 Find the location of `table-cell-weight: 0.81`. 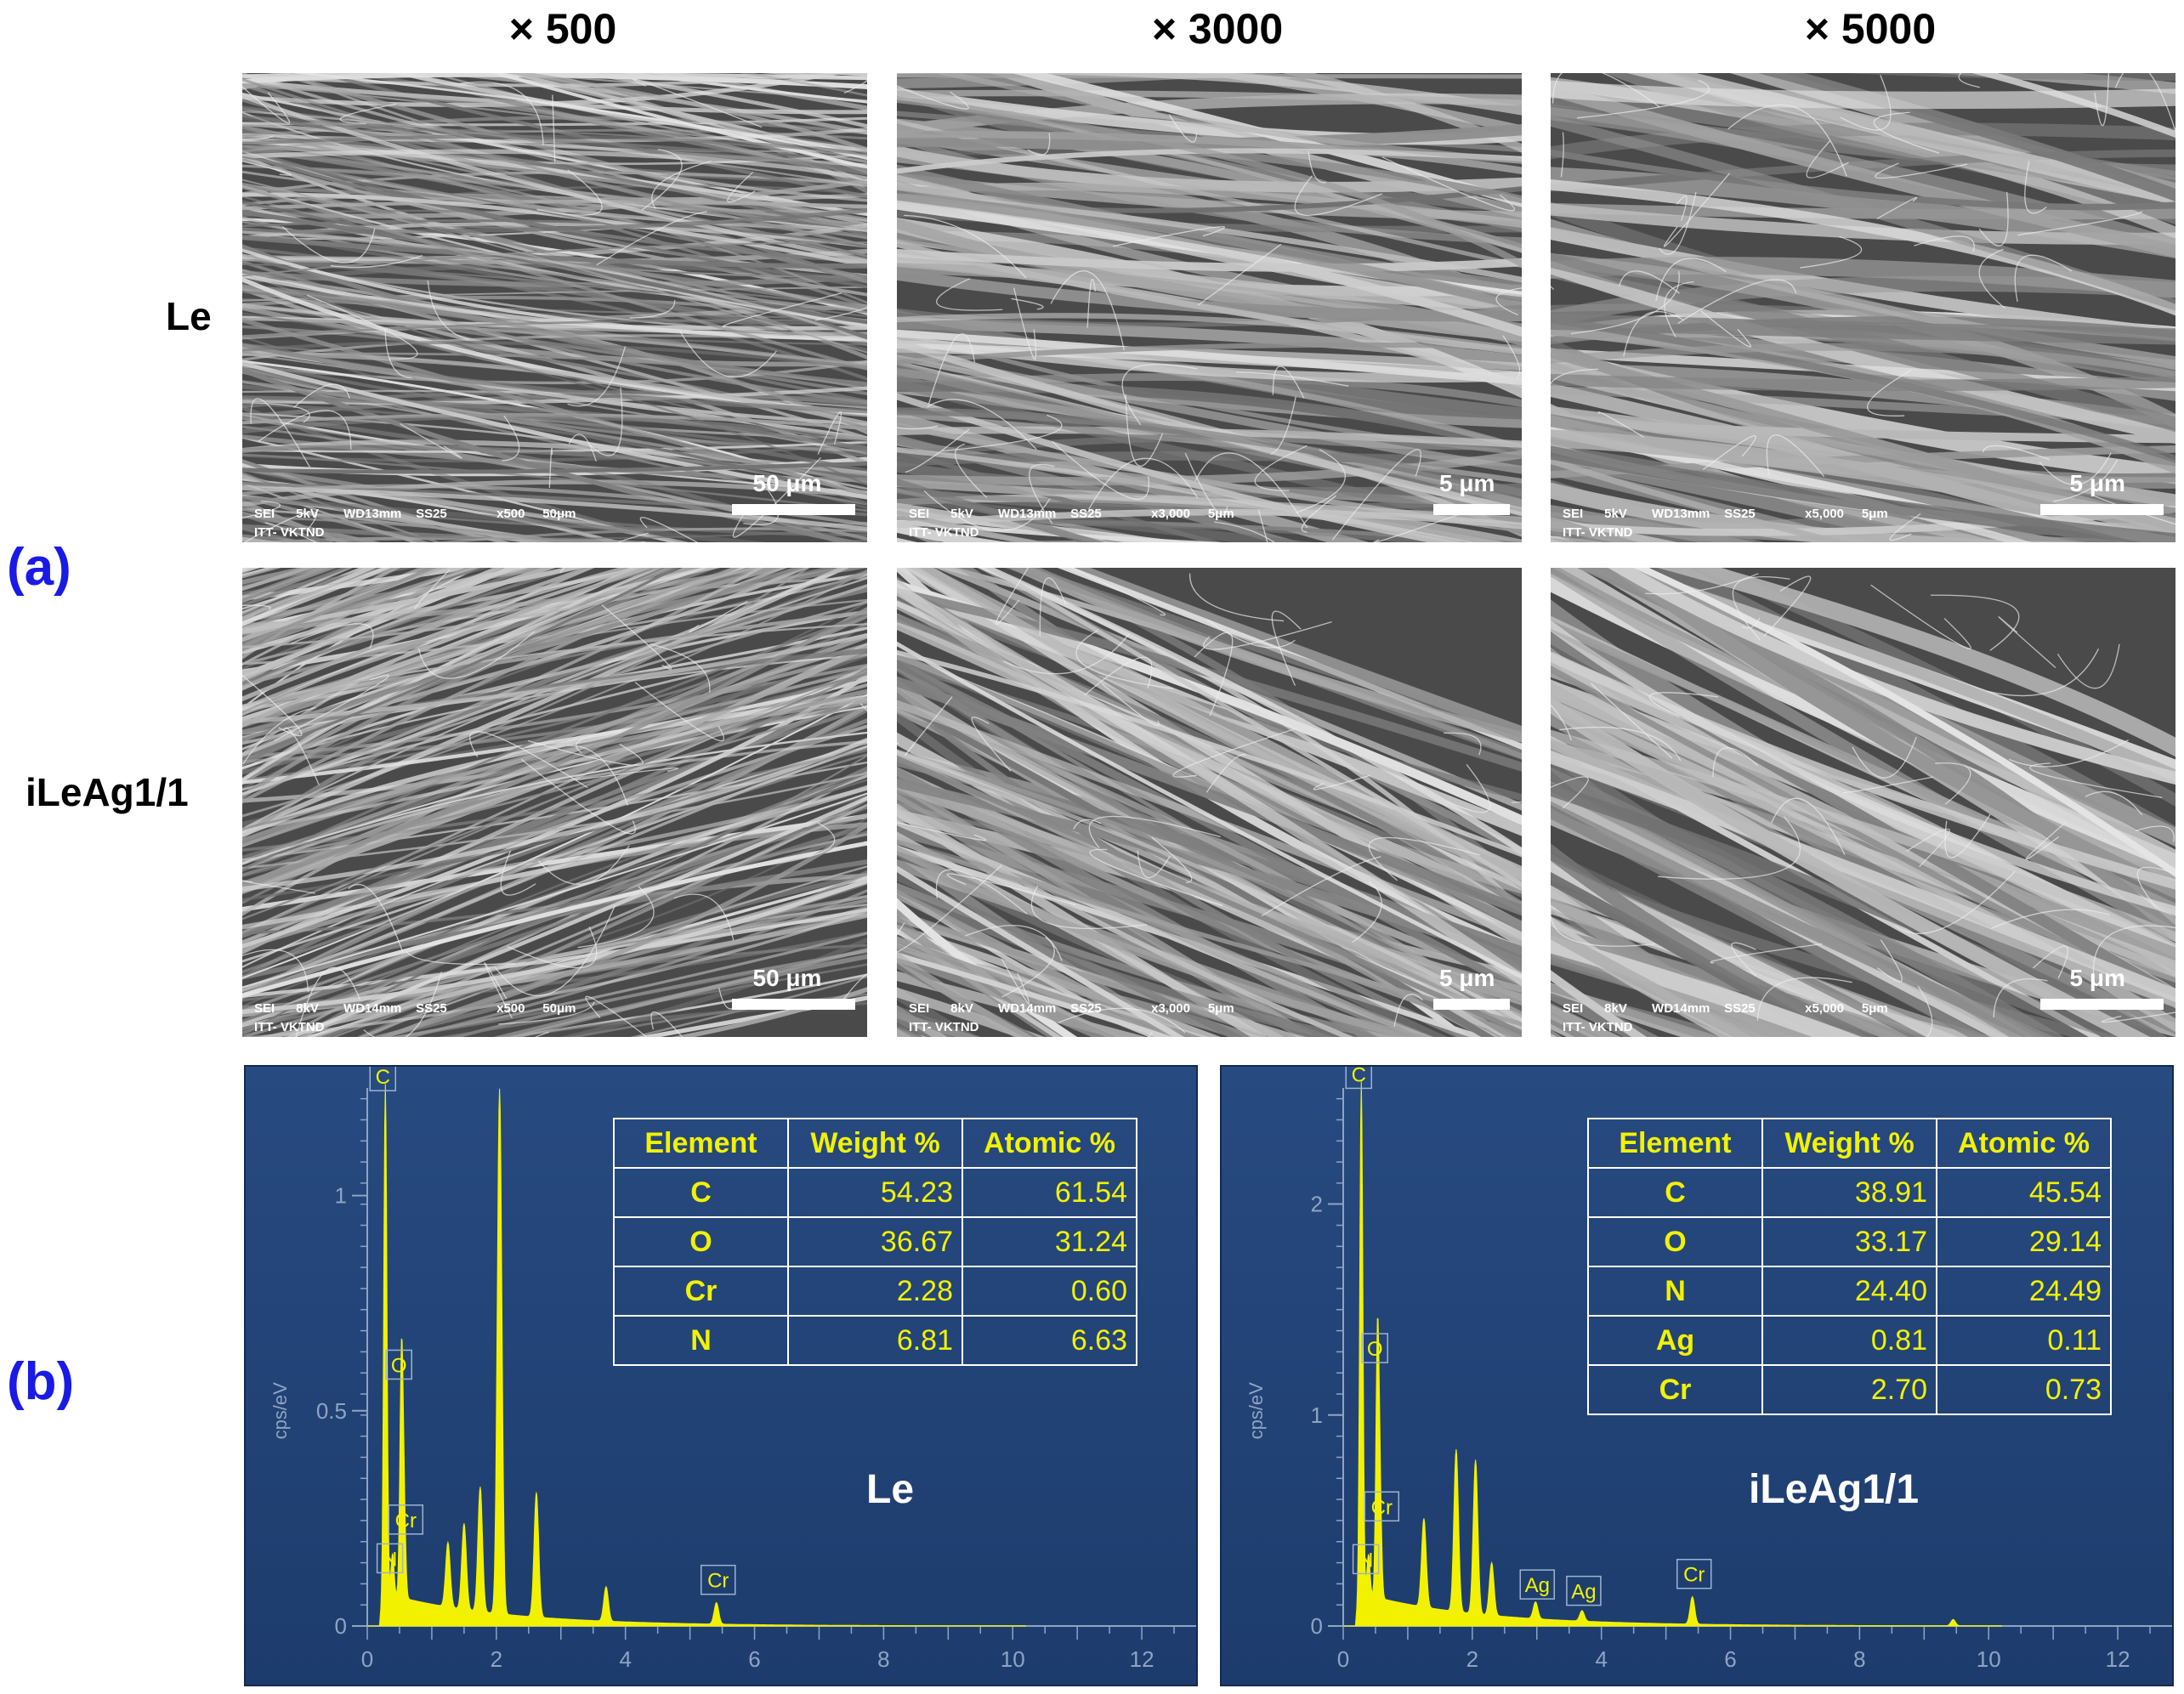

table-cell-weight: 0.81 is located at coordinates (1849, 1341).